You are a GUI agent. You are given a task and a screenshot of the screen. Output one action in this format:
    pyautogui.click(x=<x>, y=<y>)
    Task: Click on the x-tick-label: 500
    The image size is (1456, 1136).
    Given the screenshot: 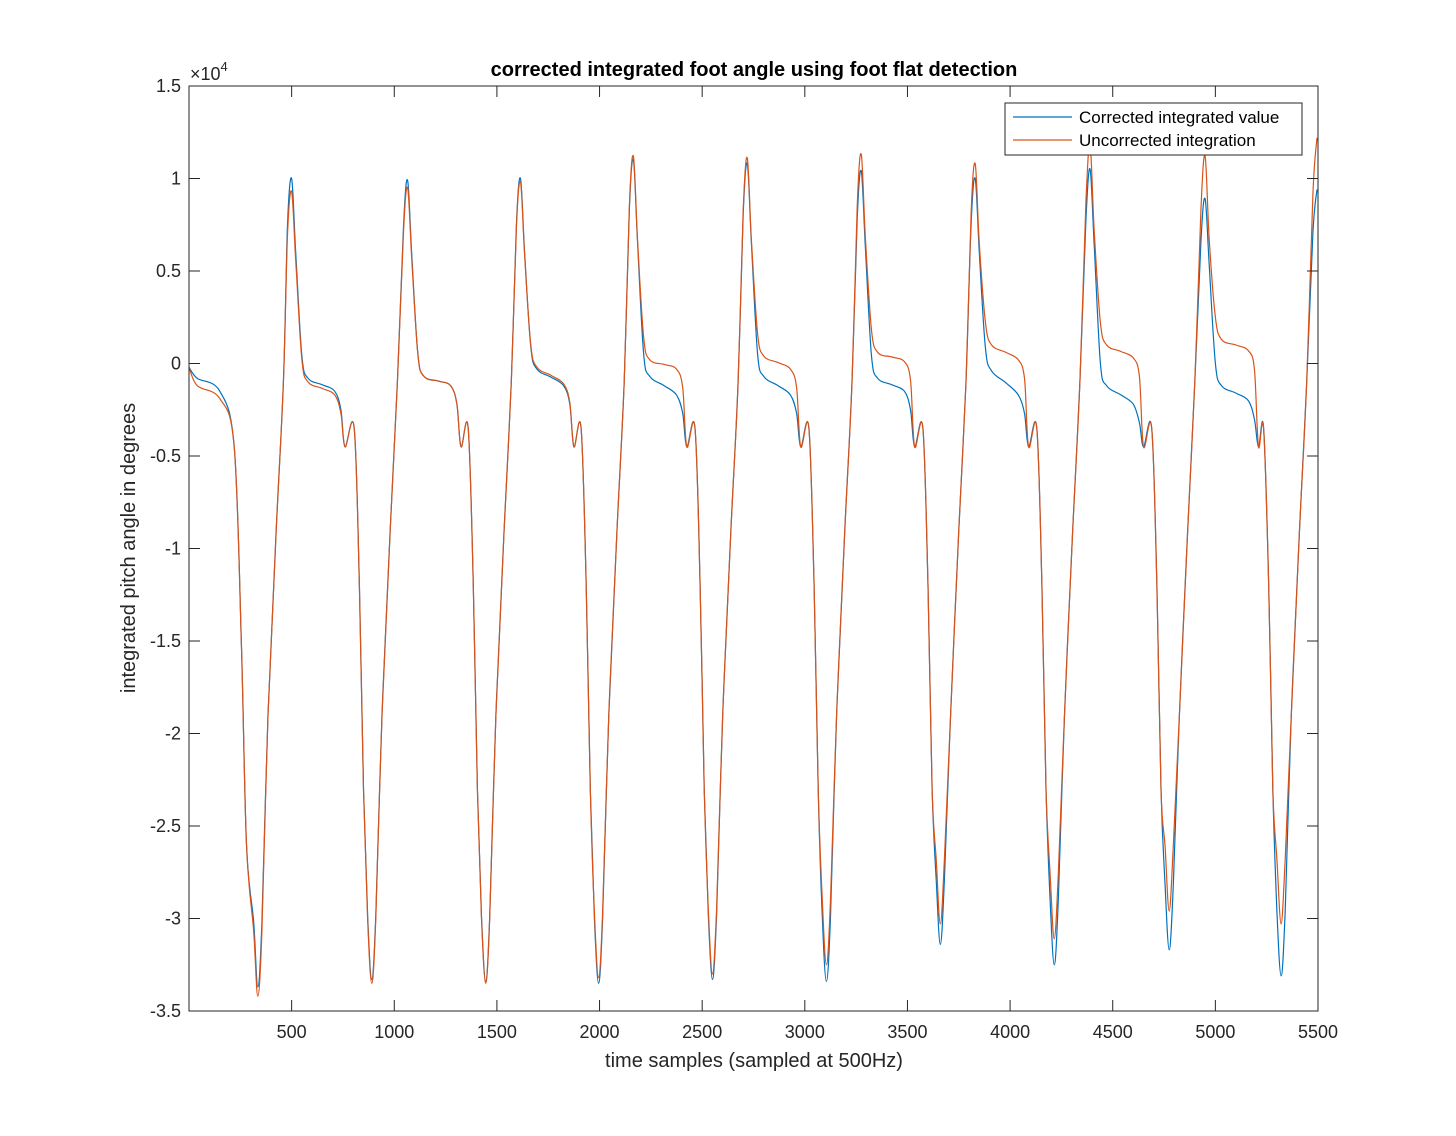 What is the action you would take?
    pyautogui.click(x=292, y=1032)
    